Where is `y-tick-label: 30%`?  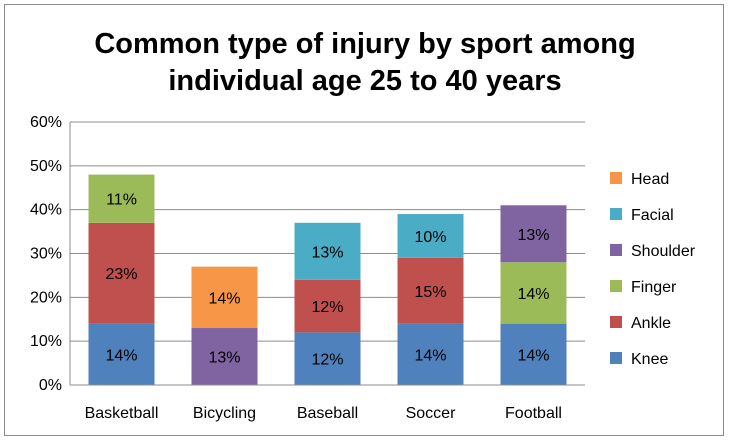 y-tick-label: 30% is located at coordinates (46, 254).